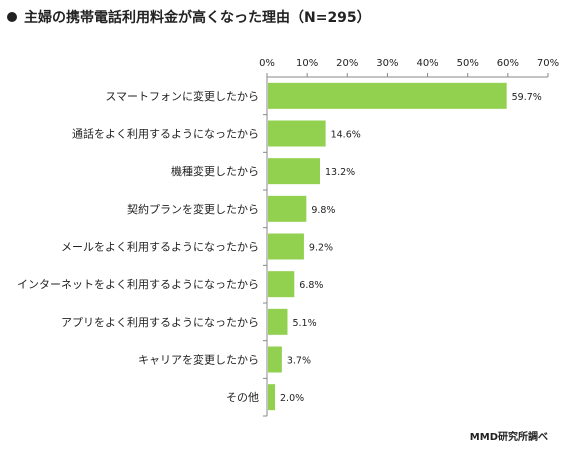  Describe the element at coordinates (160, 322) in the screenshot. I see `category-label: アプリをよく利用するようになったから` at that location.